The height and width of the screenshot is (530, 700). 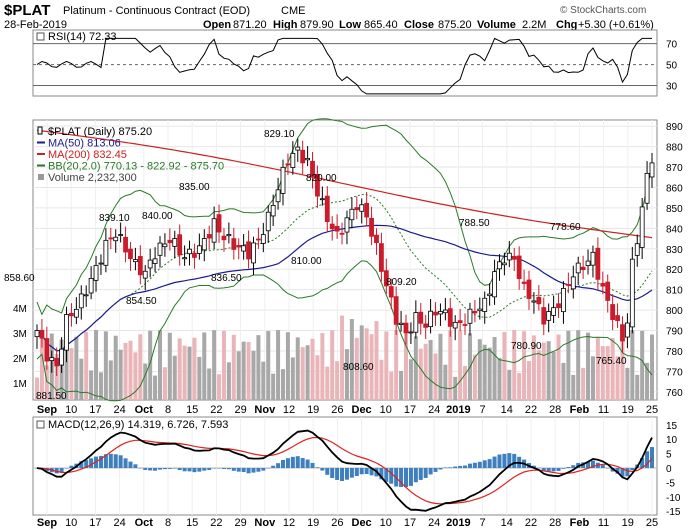 I want to click on macd-line, so click(x=344, y=470).